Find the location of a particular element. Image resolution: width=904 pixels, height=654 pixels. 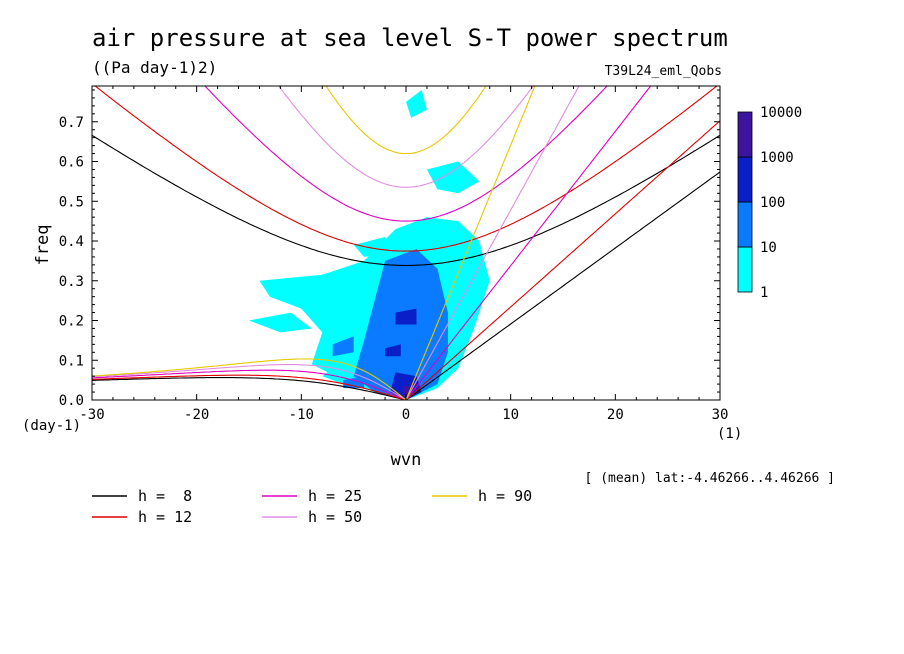

curve-h90-gravity is located at coordinates (406, 120).